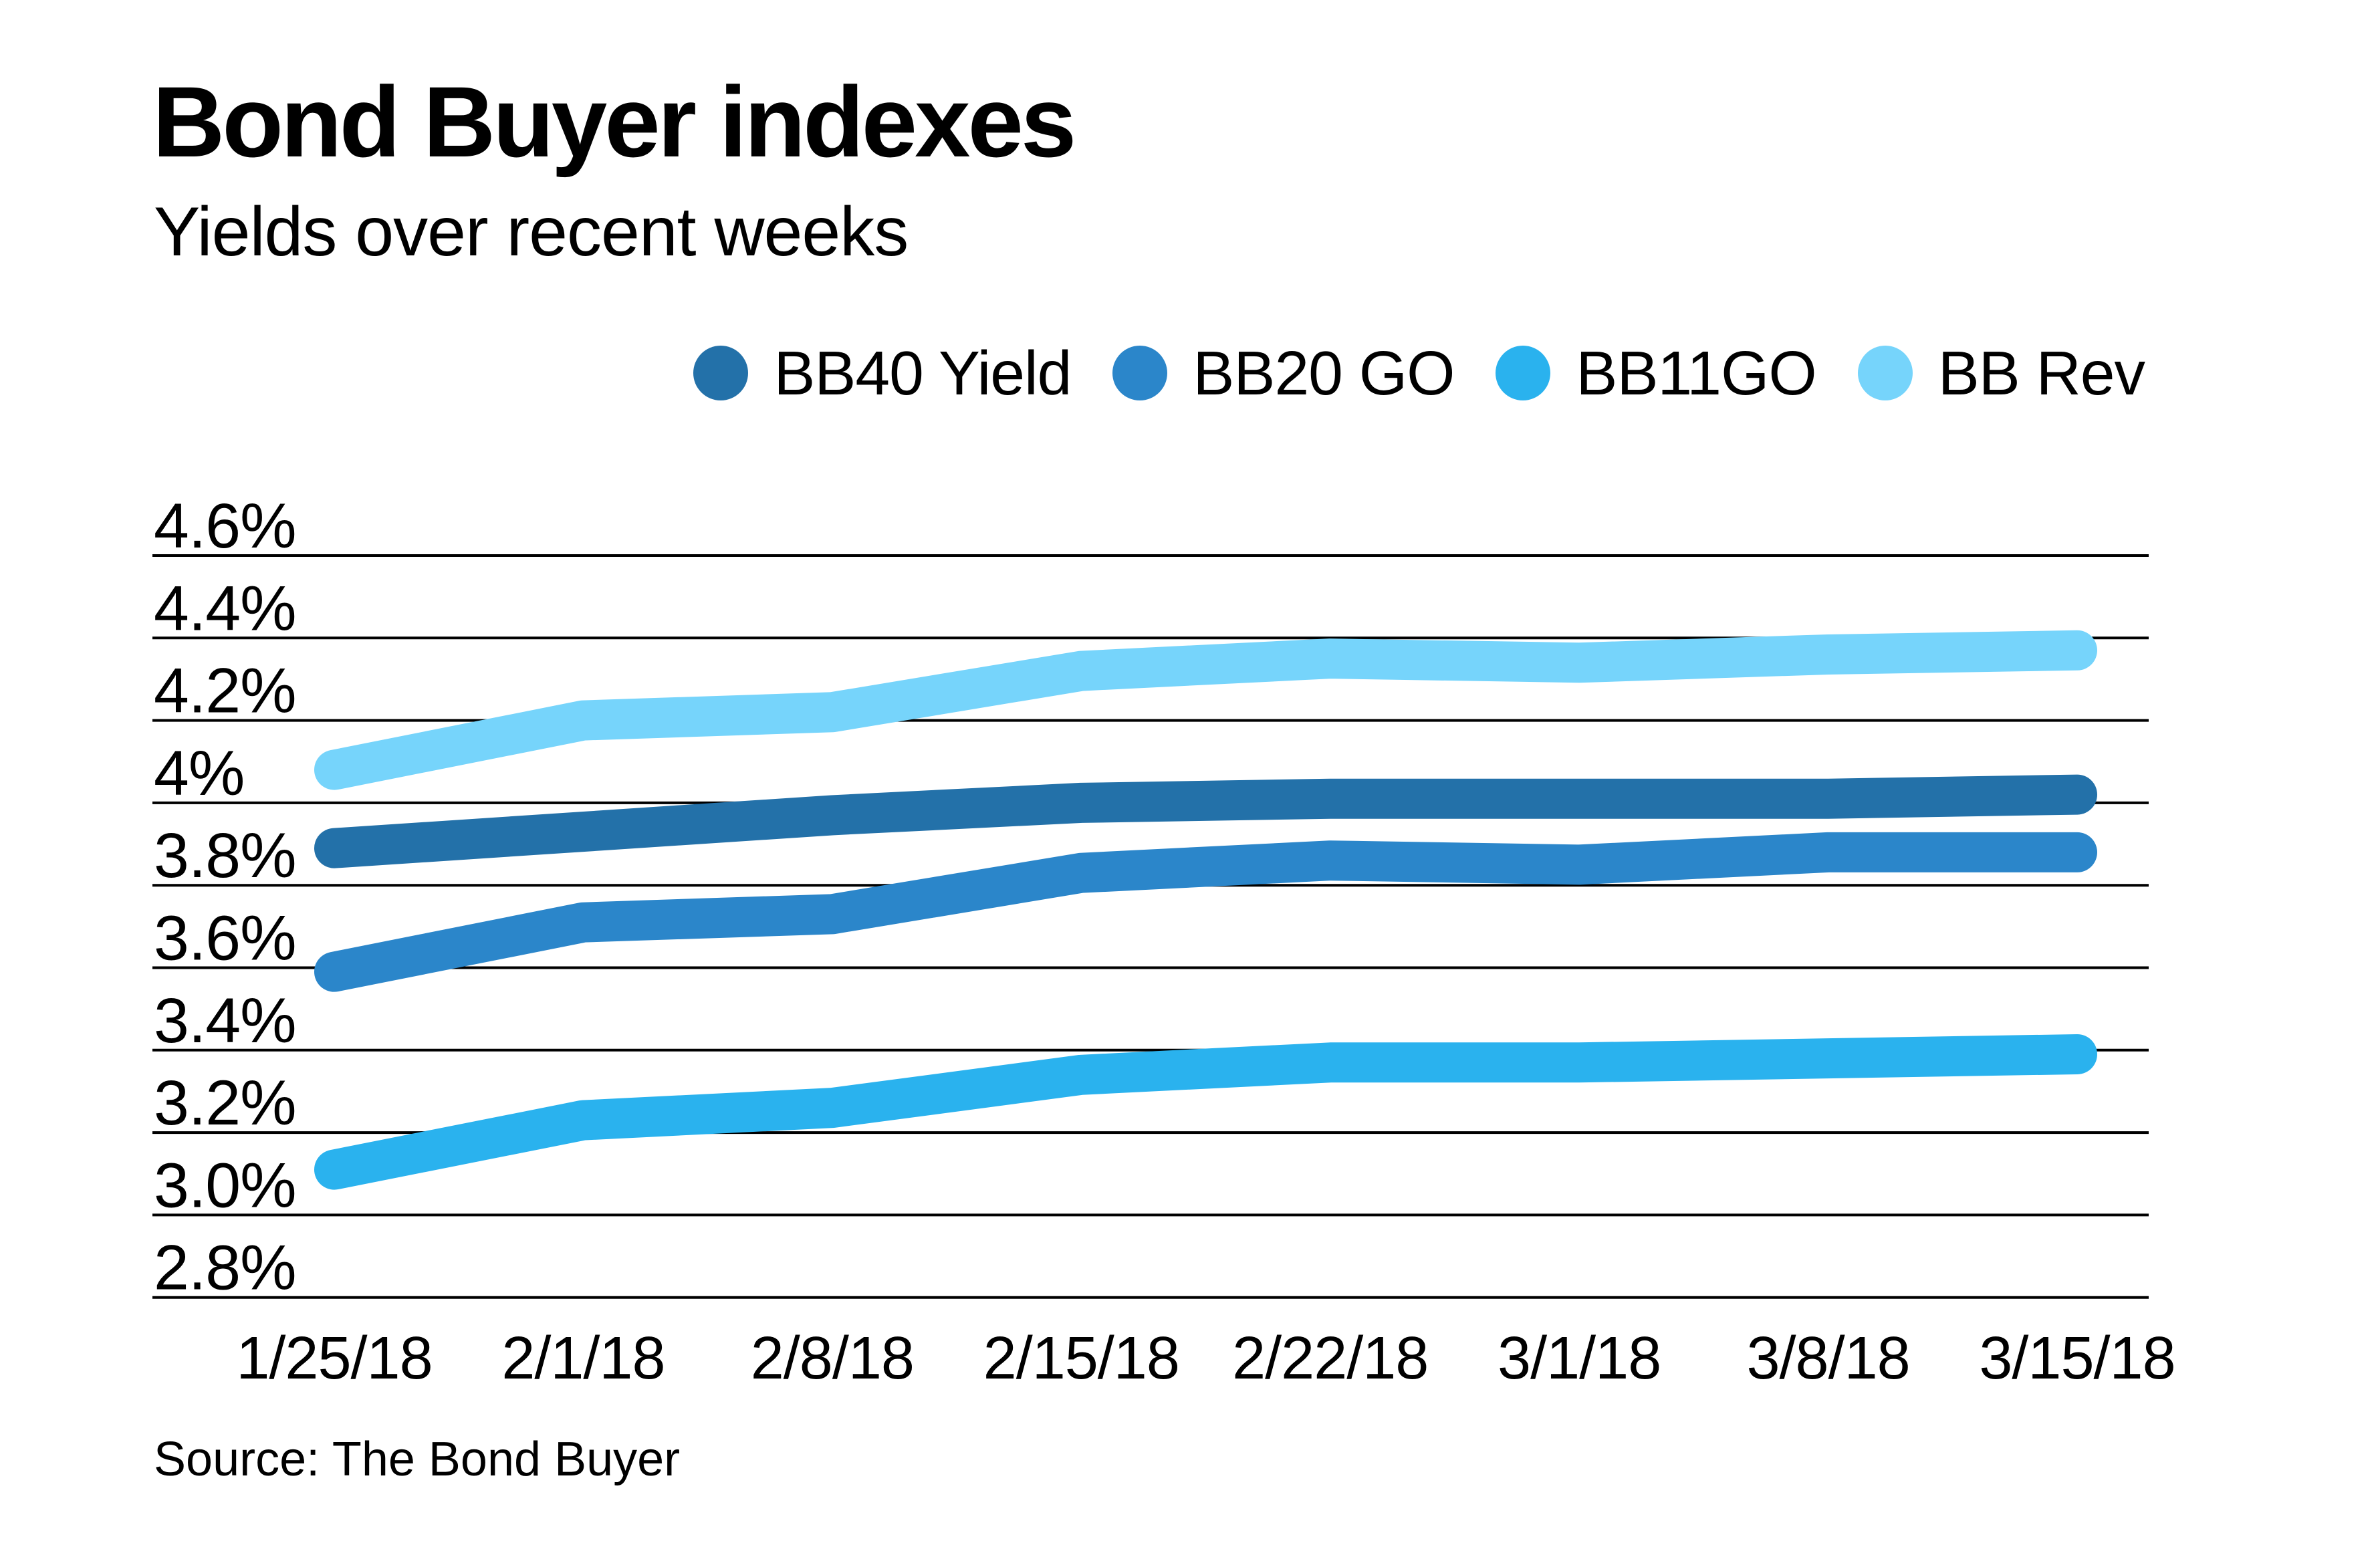  Describe the element at coordinates (614, 122) in the screenshot. I see `page-title: Bond Buyer indexes` at that location.